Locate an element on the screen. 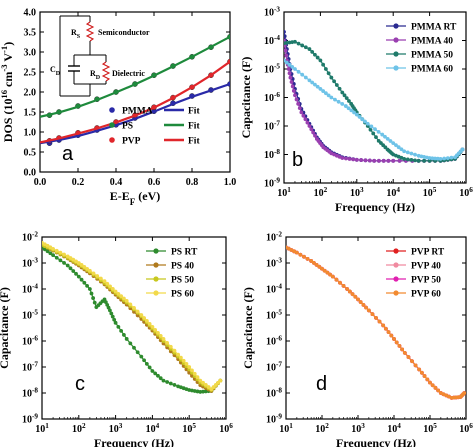  y-tick-label: 0.5 is located at coordinates (30, 153).